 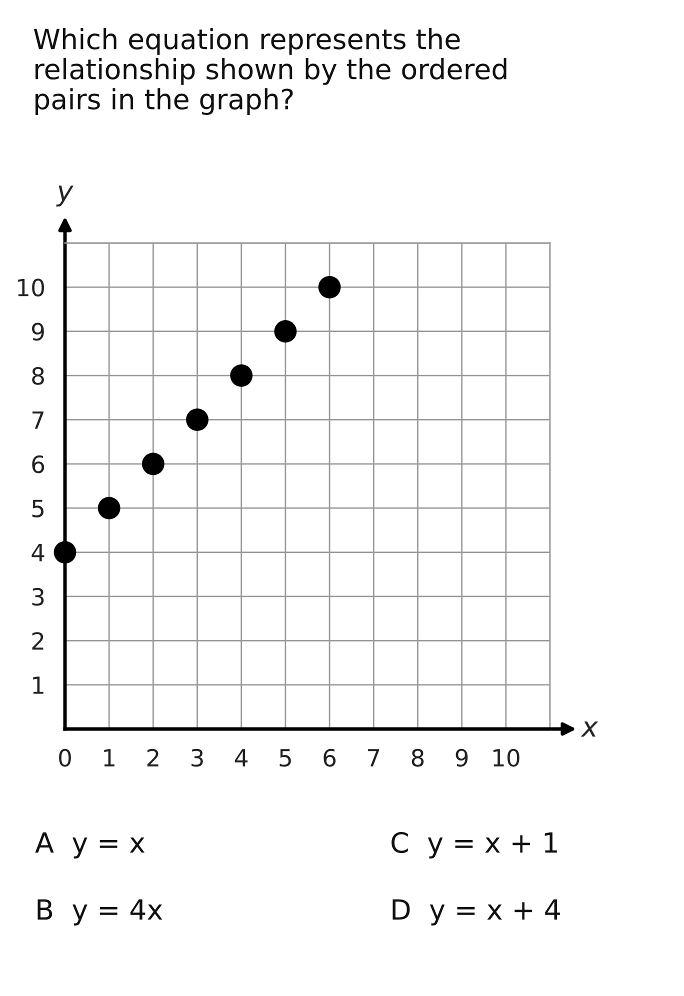 What do you see at coordinates (474, 845) in the screenshot?
I see `text: C y = x + 1` at bounding box center [474, 845].